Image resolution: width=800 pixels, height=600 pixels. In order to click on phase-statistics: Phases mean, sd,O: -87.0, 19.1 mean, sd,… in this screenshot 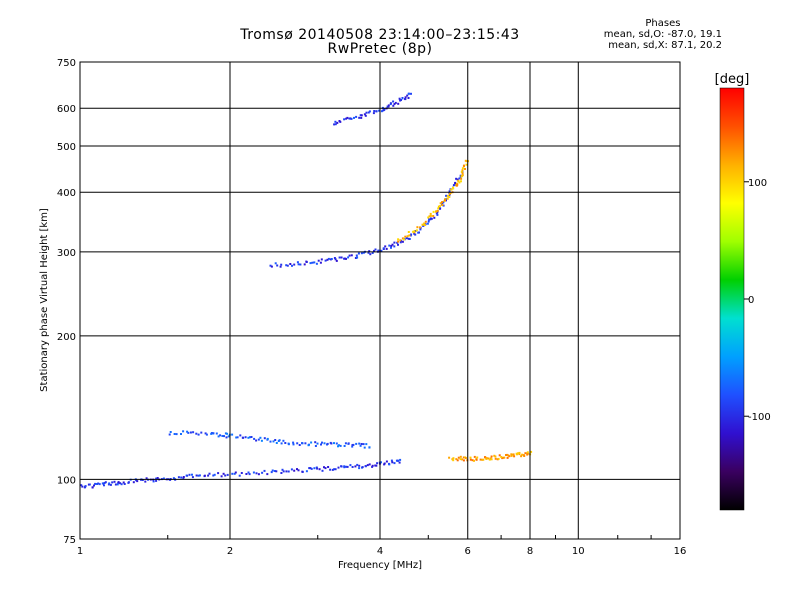, I will do `click(663, 34)`.